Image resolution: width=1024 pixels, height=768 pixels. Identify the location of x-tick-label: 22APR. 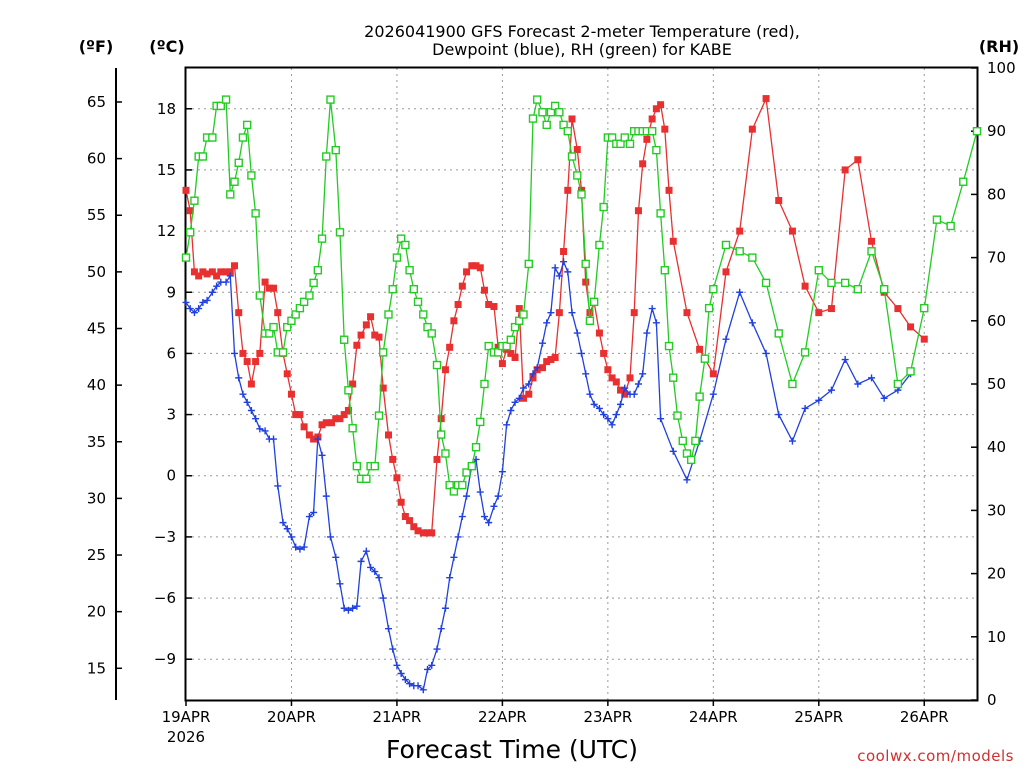
(502, 717).